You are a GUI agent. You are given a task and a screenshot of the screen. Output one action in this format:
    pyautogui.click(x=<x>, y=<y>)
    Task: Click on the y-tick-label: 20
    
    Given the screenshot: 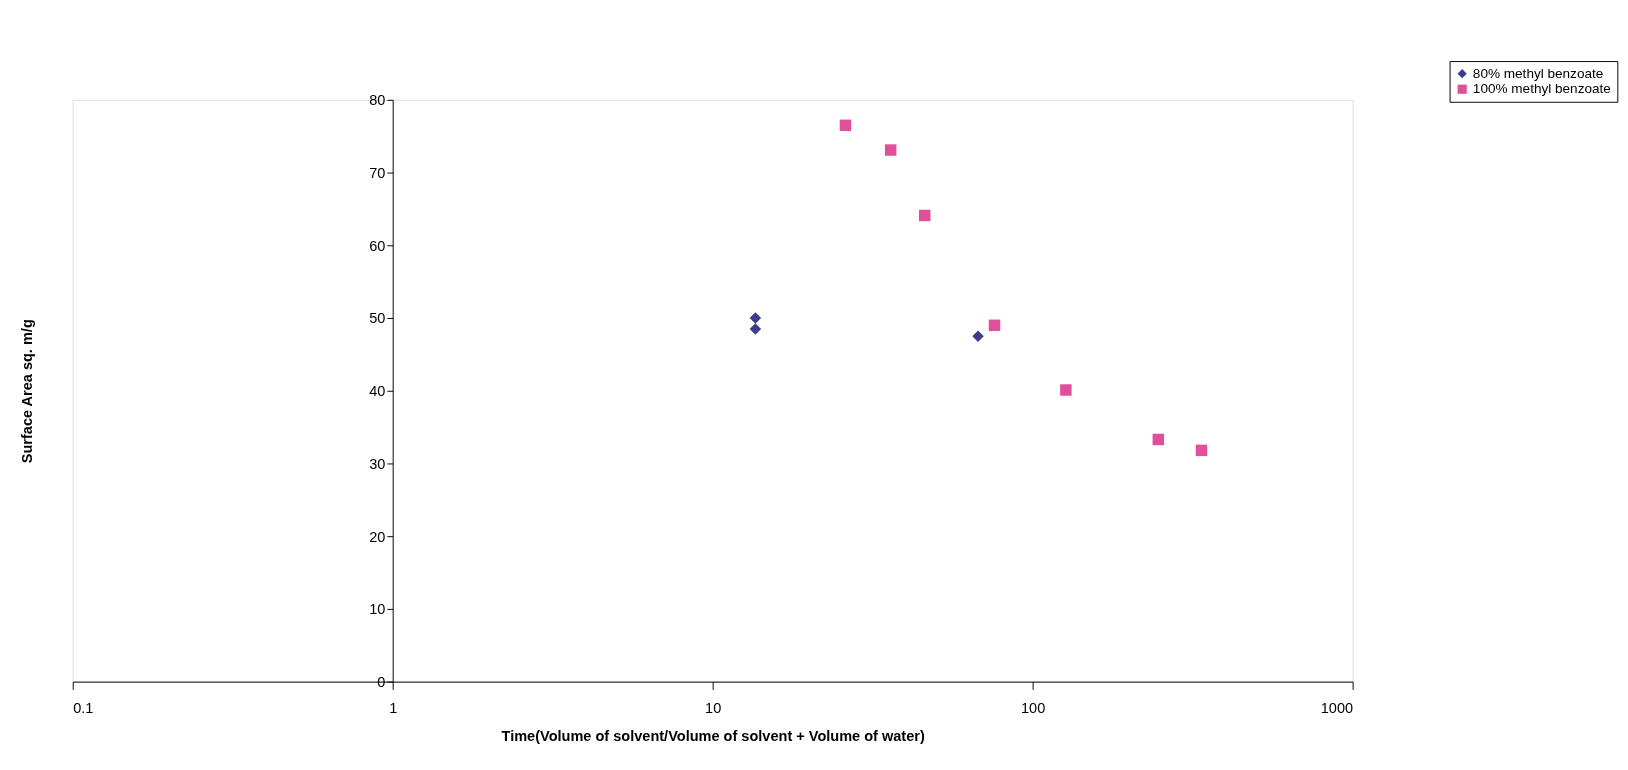 What is the action you would take?
    pyautogui.click(x=377, y=536)
    